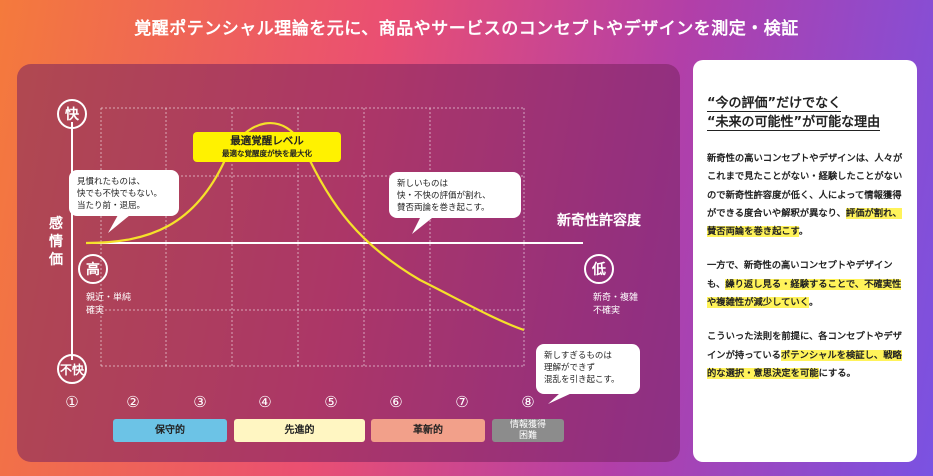 Image resolution: width=933 pixels, height=476 pixels. I want to click on optimal-arousal-box: 最適覚醒レベル 最適な覚醒度が快を最大化, so click(267, 147).